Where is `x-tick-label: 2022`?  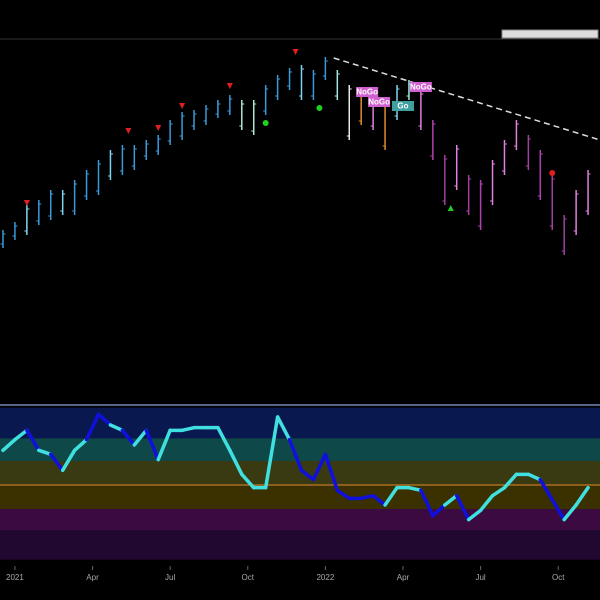 x-tick-label: 2022 is located at coordinates (325, 577).